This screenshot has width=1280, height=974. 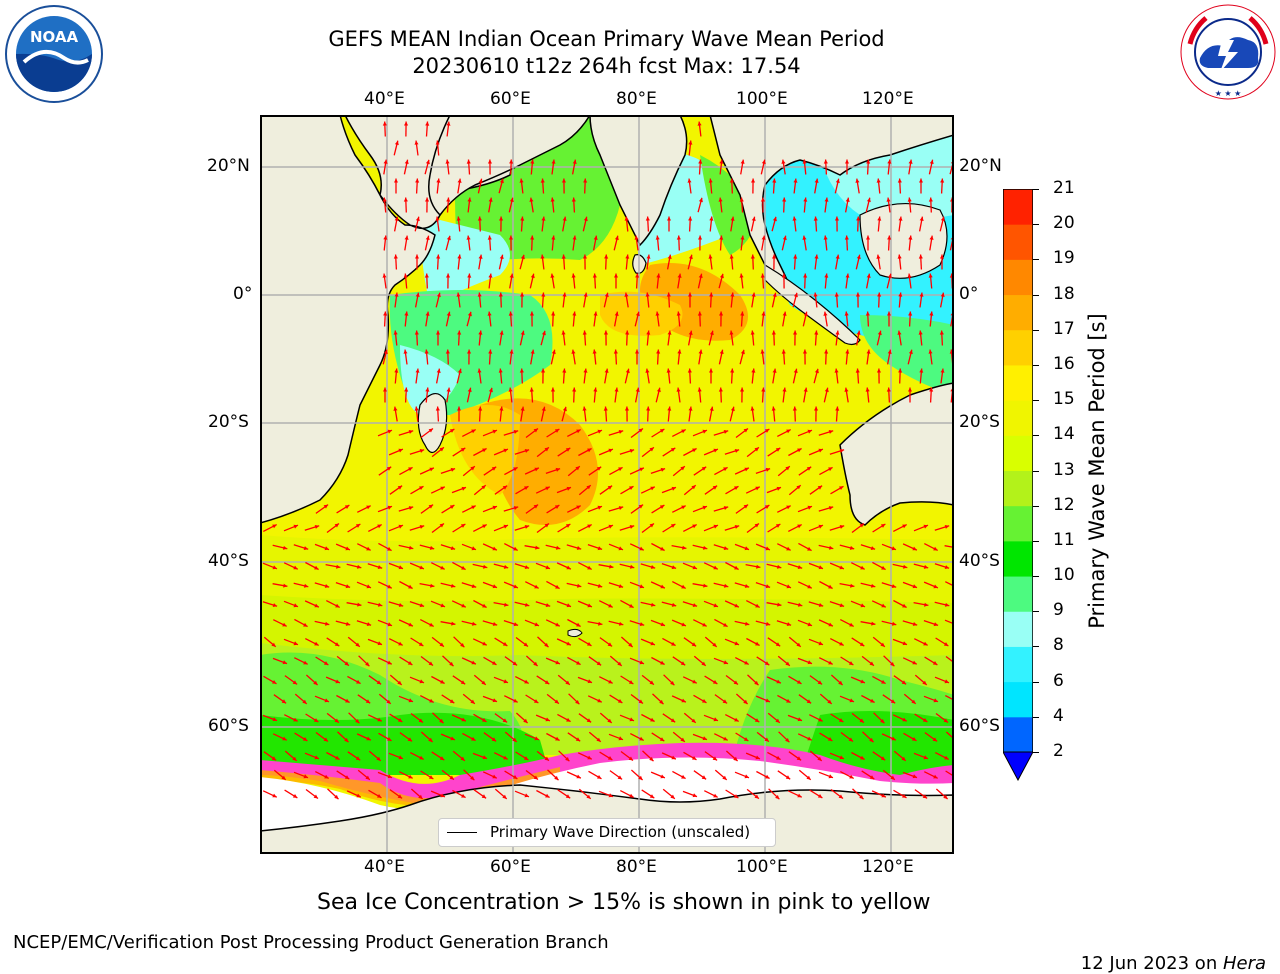 What do you see at coordinates (1064, 575) in the screenshot?
I see `colorbar-tick-label: 10` at bounding box center [1064, 575].